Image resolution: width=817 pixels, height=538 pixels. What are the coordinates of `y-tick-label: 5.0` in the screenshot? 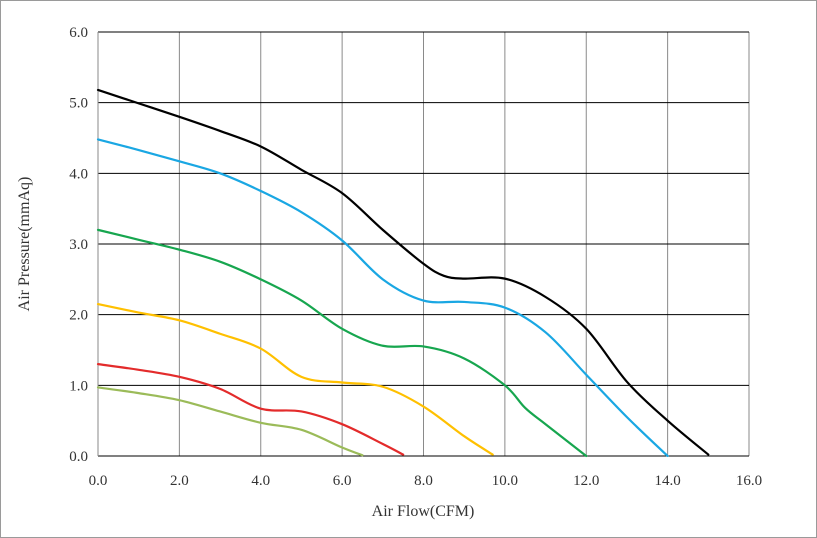 It's located at (78, 104).